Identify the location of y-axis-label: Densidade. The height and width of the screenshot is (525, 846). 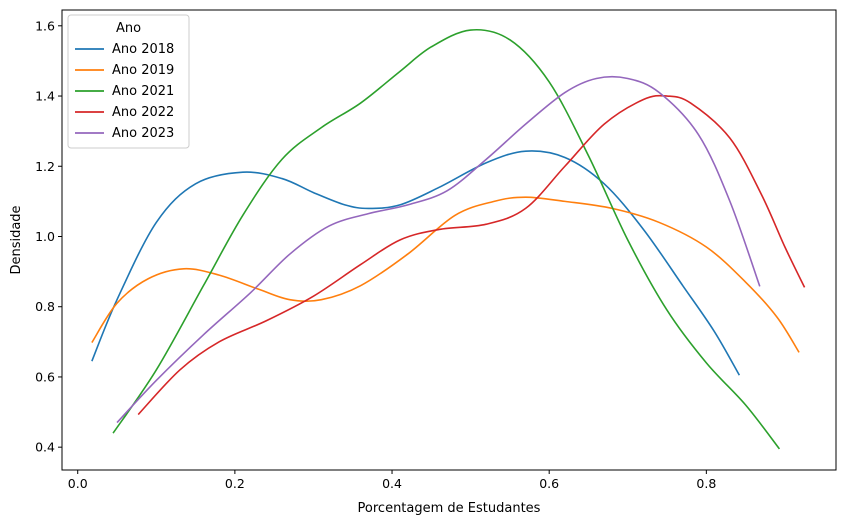
(16, 239).